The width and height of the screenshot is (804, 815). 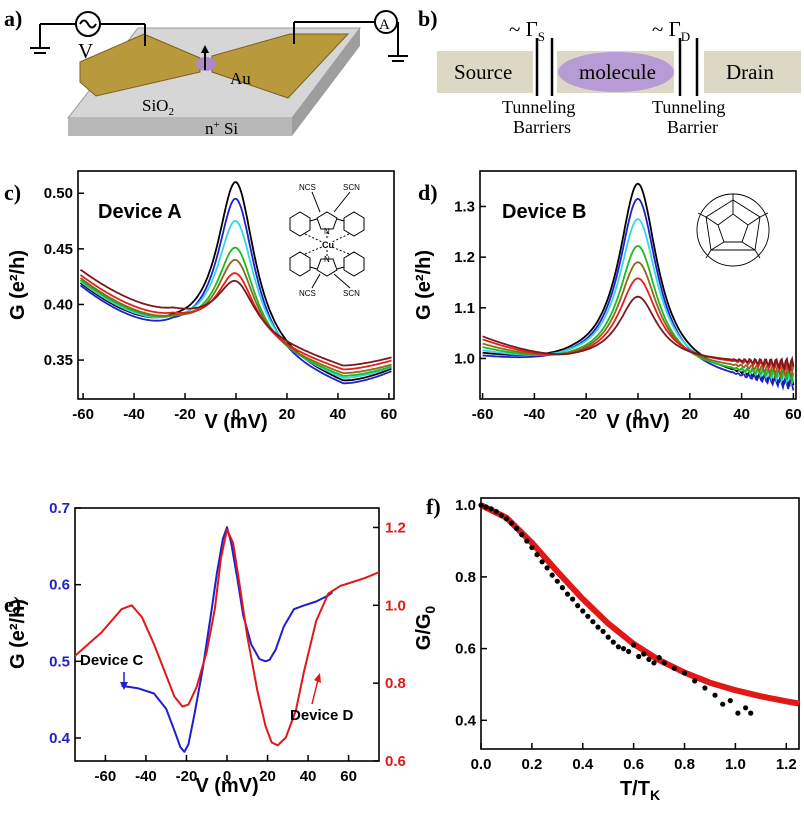 What do you see at coordinates (267, 776) in the screenshot?
I see `plot-e-xtick-label: 20` at bounding box center [267, 776].